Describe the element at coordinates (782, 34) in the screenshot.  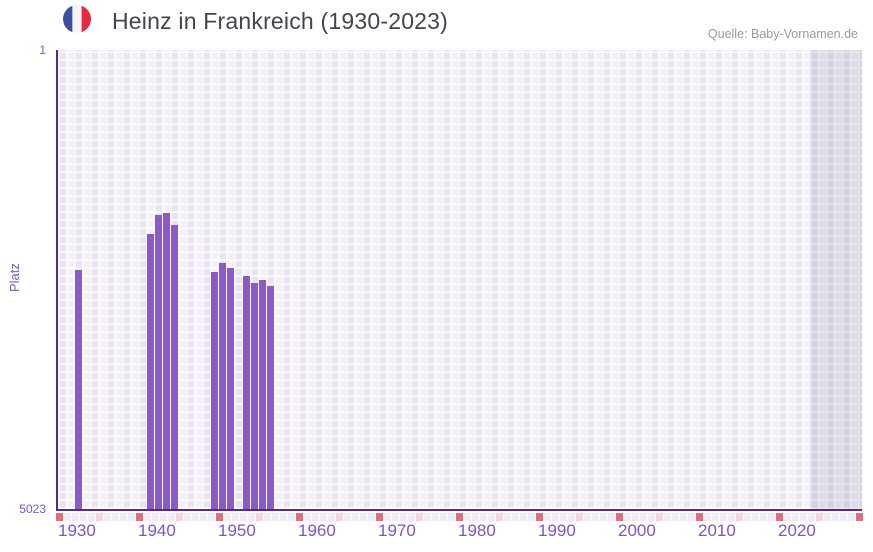
I see `source-link: Quelle: Baby-Vornamen.de` at that location.